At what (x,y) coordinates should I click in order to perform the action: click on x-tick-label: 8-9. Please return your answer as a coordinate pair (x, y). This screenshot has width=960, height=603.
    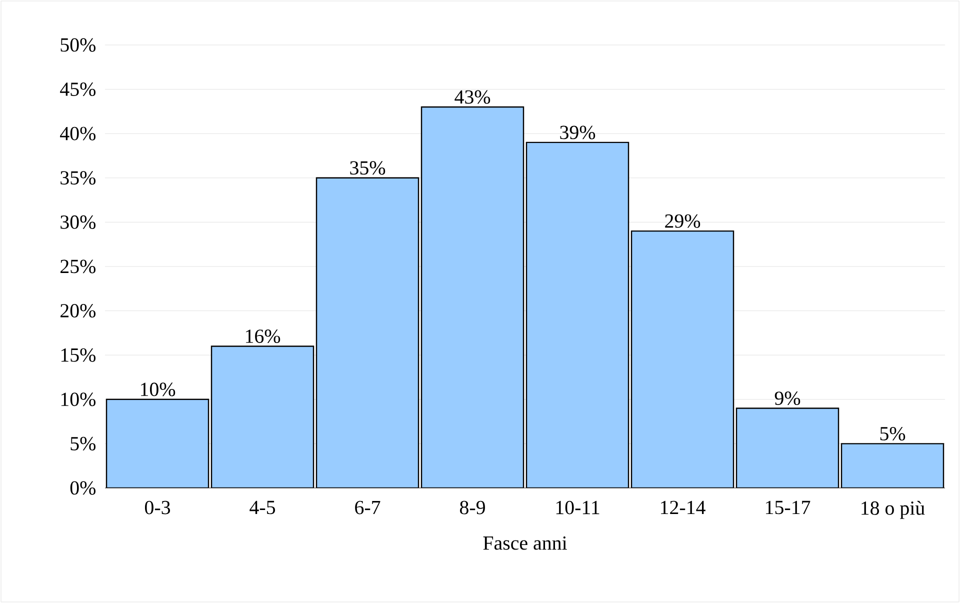
    Looking at the image, I should click on (472, 507).